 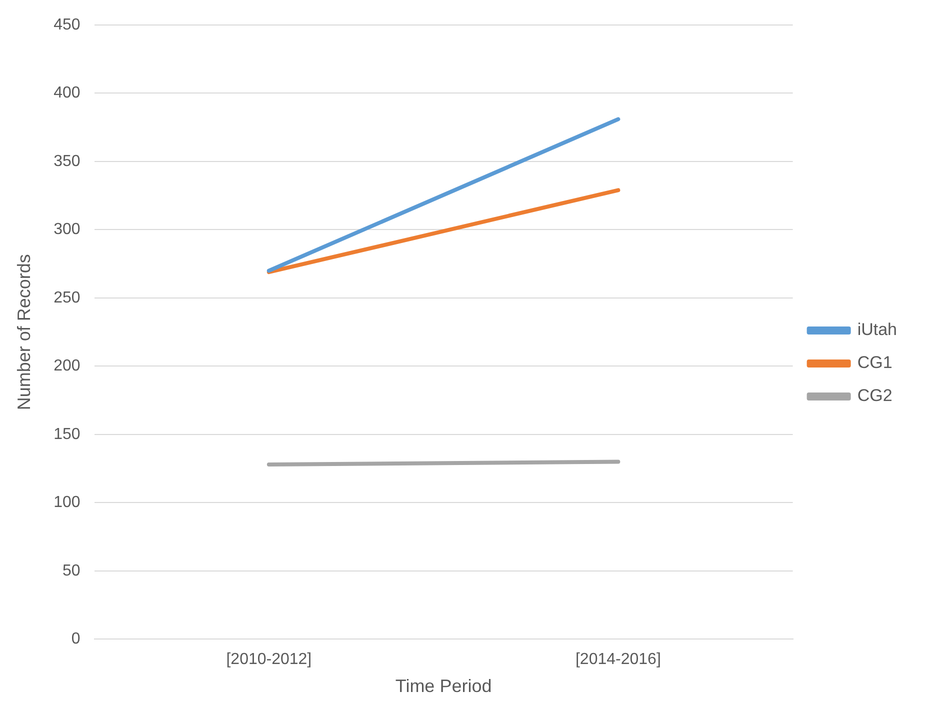 I want to click on x-tick-label: [2014-2016], so click(x=618, y=659).